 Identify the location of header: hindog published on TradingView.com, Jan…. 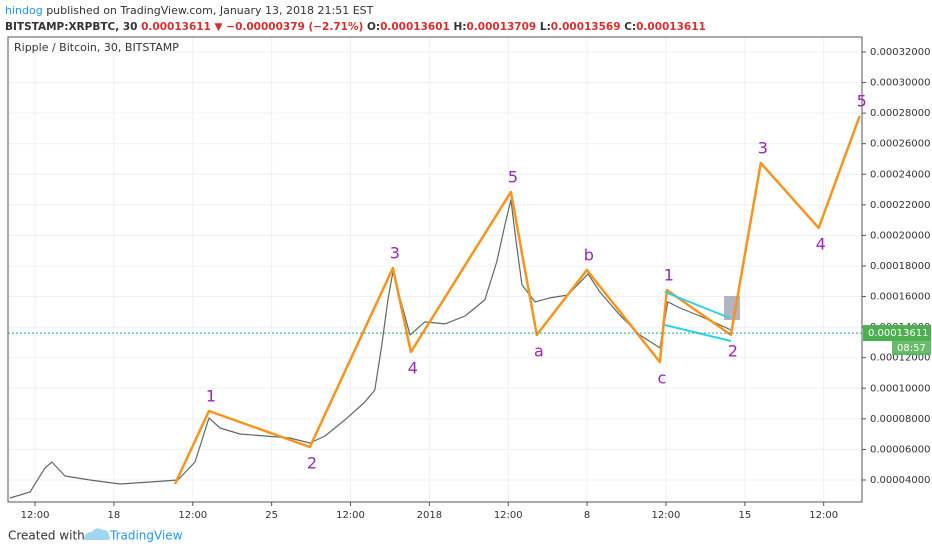
(355, 19).